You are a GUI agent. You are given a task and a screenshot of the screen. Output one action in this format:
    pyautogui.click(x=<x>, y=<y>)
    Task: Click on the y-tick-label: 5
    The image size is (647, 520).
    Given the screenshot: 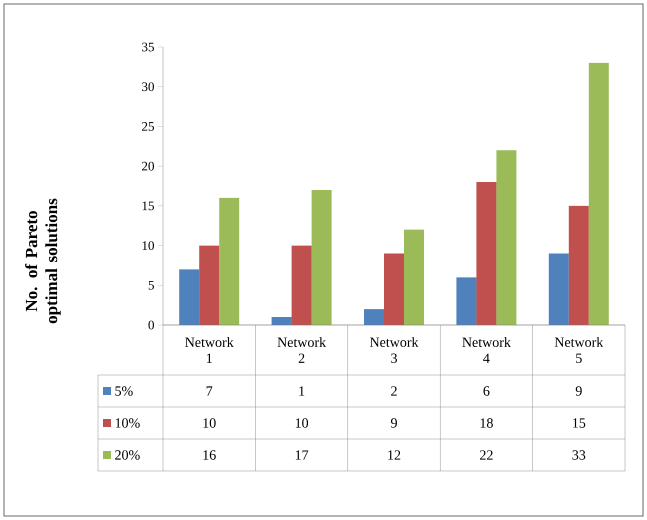 What is the action you would take?
    pyautogui.click(x=151, y=285)
    